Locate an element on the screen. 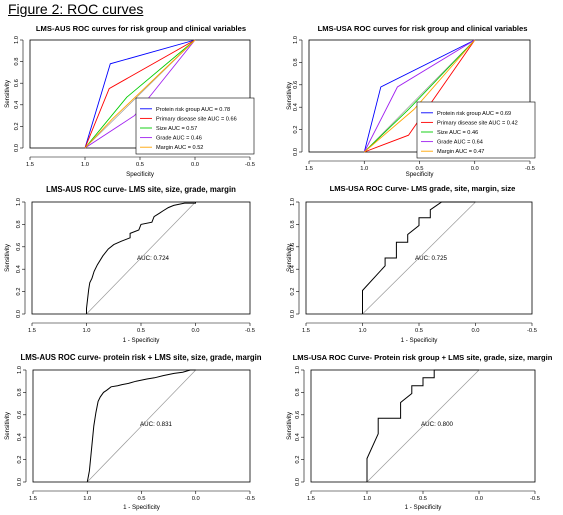  auc-annotation: AUC: 0.725 is located at coordinates (431, 258).